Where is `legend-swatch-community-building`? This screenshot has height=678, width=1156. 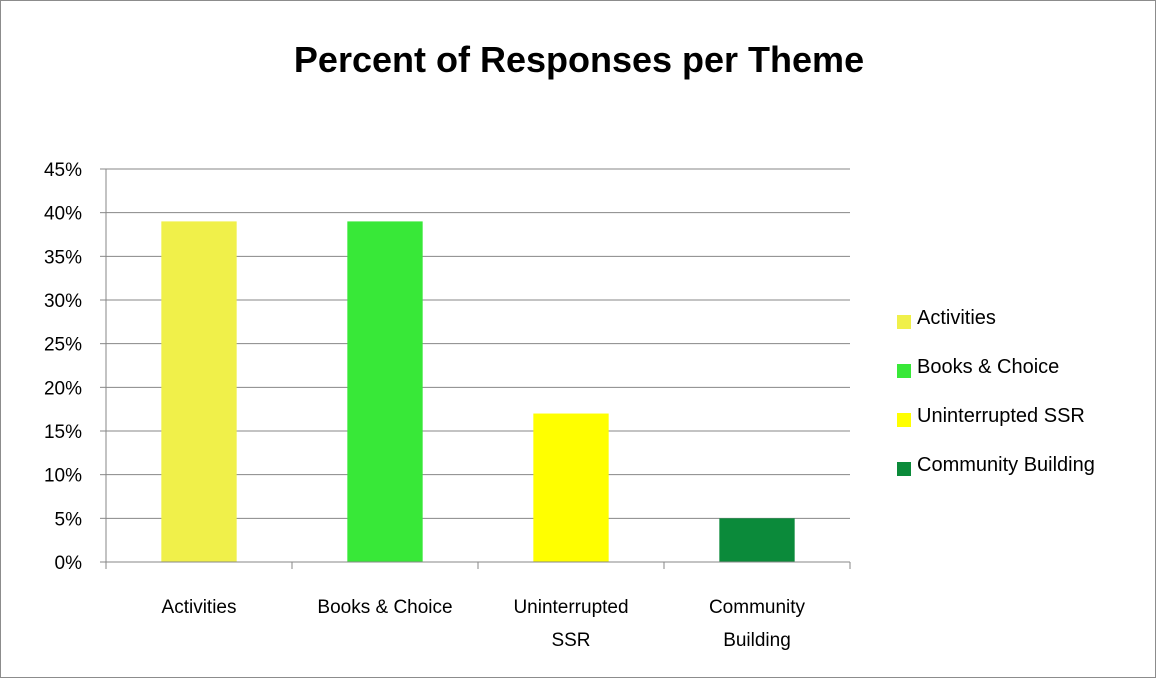
legend-swatch-community-building is located at coordinates (904, 469).